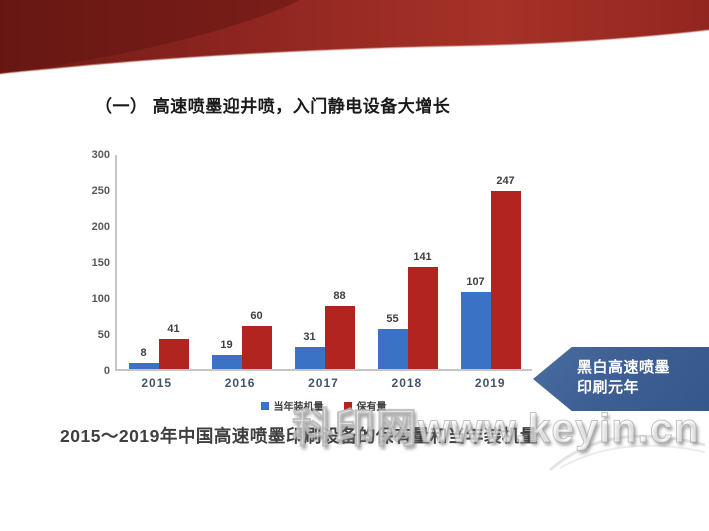 This screenshot has width=709, height=531. What do you see at coordinates (505, 272) in the screenshot?
I see `bar-保有量-2019: 247` at bounding box center [505, 272].